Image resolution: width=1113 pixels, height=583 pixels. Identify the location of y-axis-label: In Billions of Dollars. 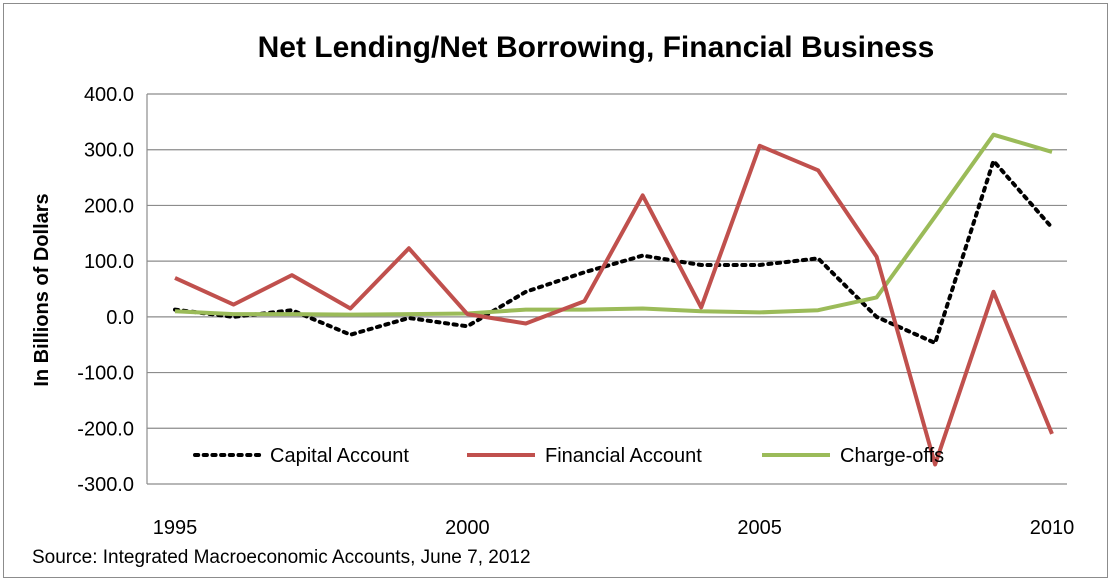
(42, 289).